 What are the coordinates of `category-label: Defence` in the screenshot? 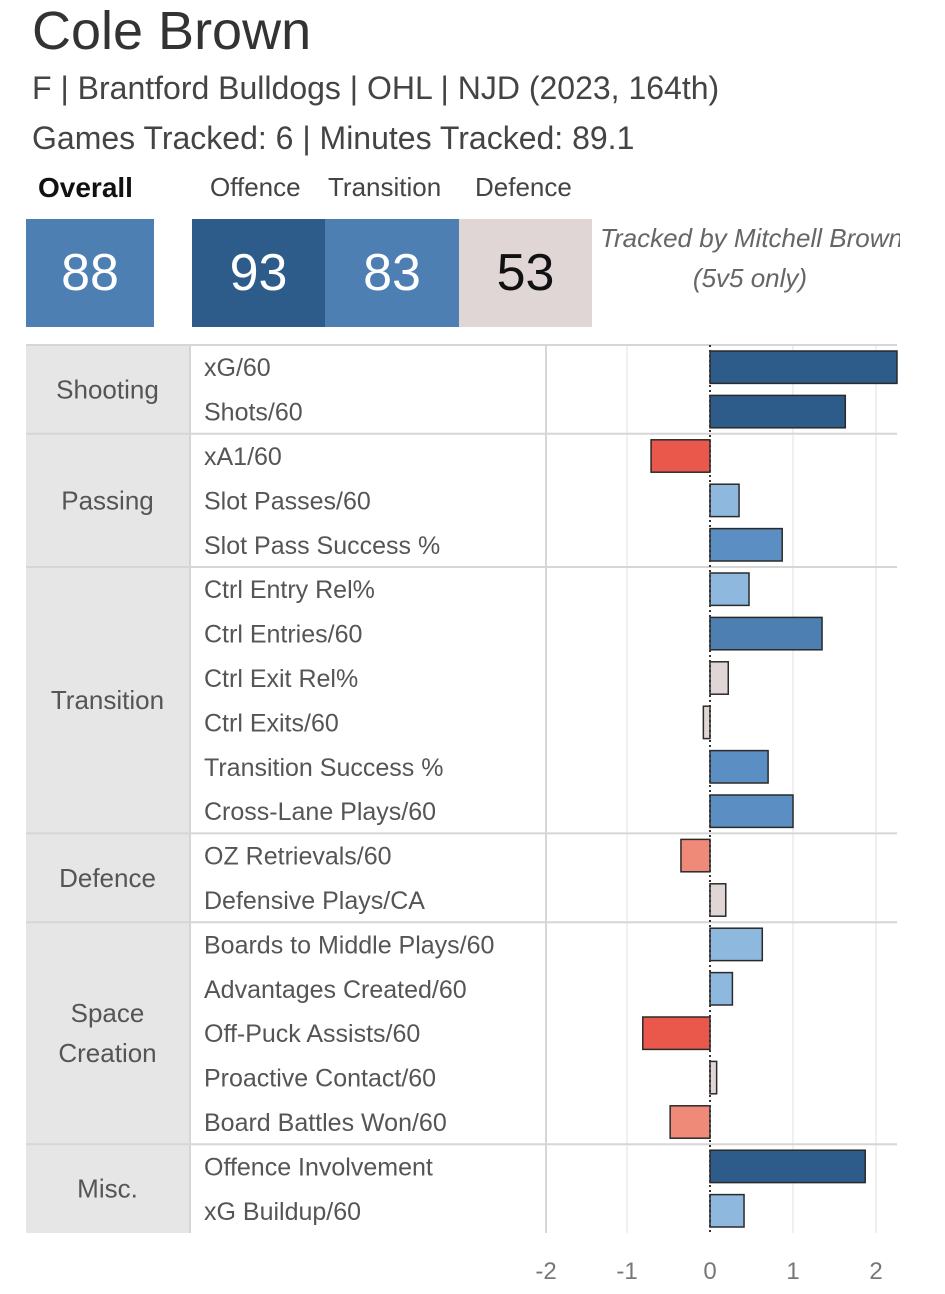 It's located at (107, 878).